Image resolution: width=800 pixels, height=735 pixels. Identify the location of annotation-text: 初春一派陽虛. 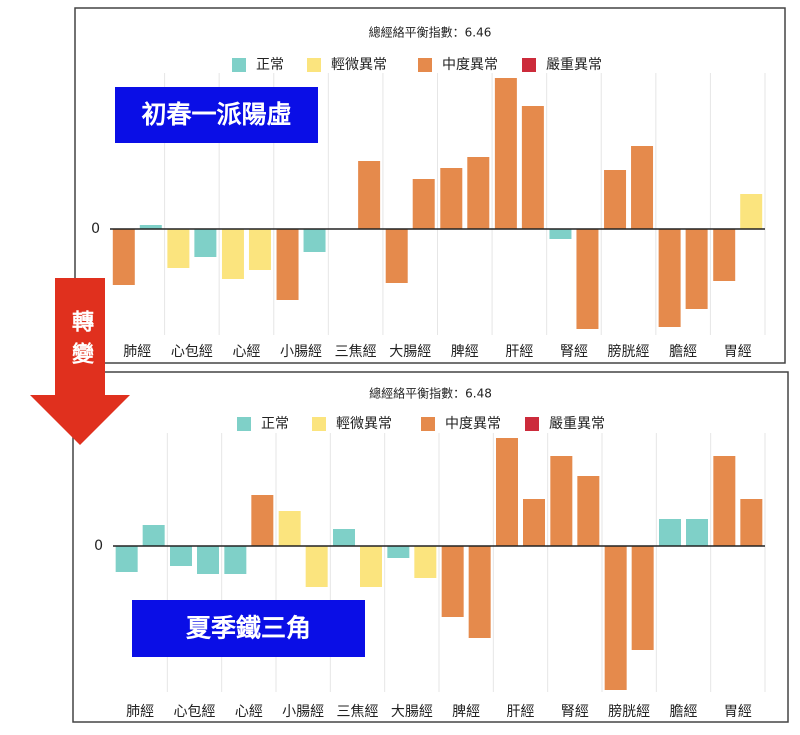
(216, 114).